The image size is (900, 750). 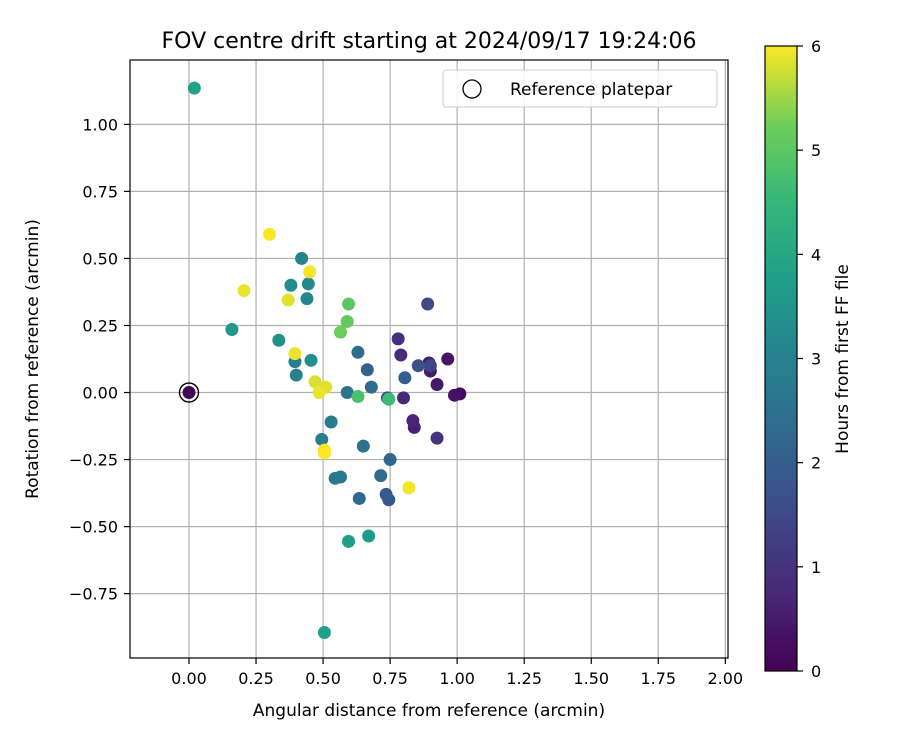 I want to click on legend: Reference platepar, so click(x=580, y=88).